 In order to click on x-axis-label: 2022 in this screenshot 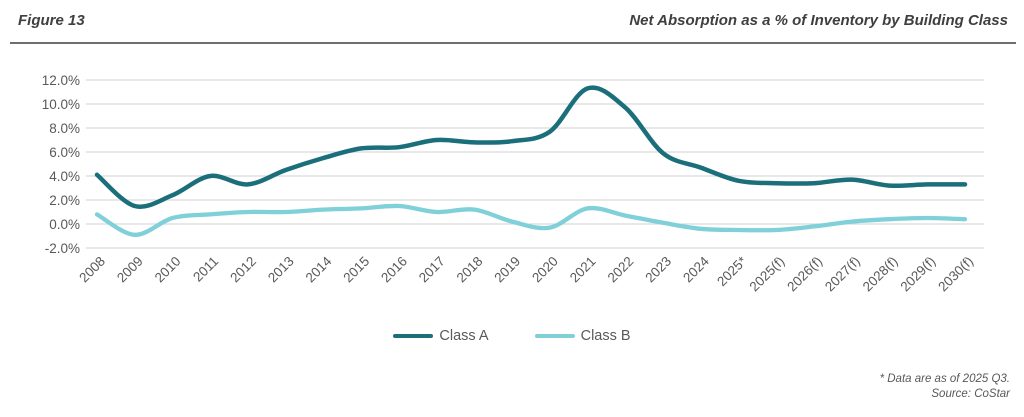, I will do `click(621, 270)`.